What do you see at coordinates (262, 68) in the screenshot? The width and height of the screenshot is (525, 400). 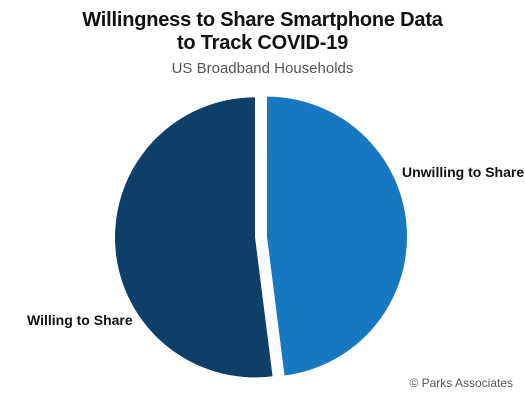 I see `chart-subtitle: US Broadband Households` at bounding box center [262, 68].